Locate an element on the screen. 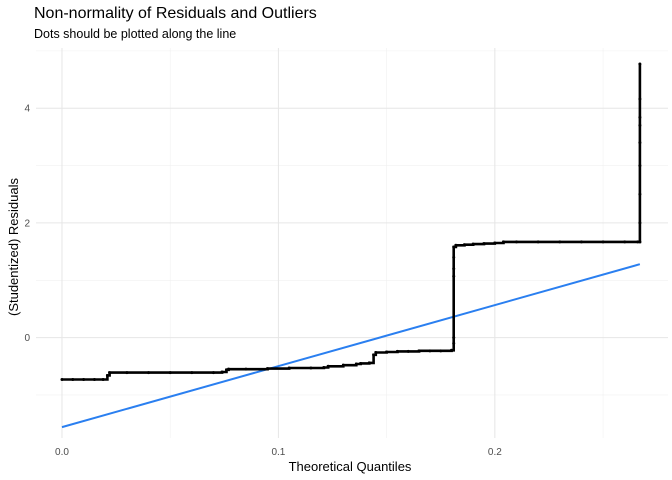 Image resolution: width=672 pixels, height=480 pixels. y-tick-labels: 0 2 4 is located at coordinates (27, 224).